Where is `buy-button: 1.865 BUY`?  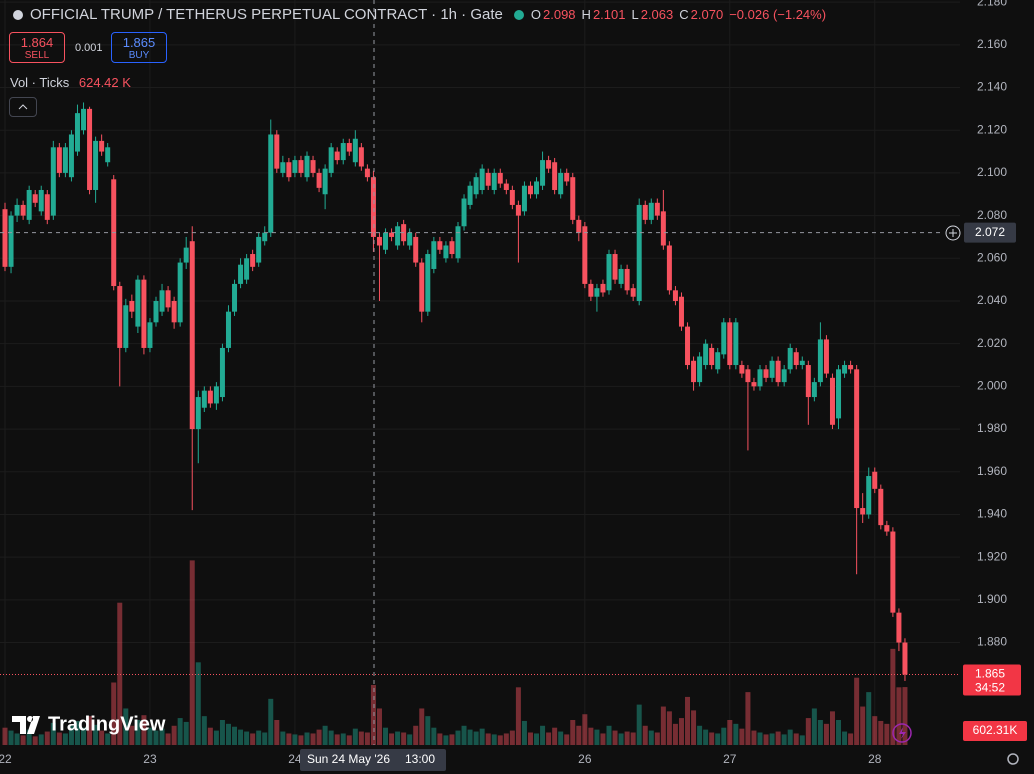
buy-button: 1.865 BUY is located at coordinates (139, 47).